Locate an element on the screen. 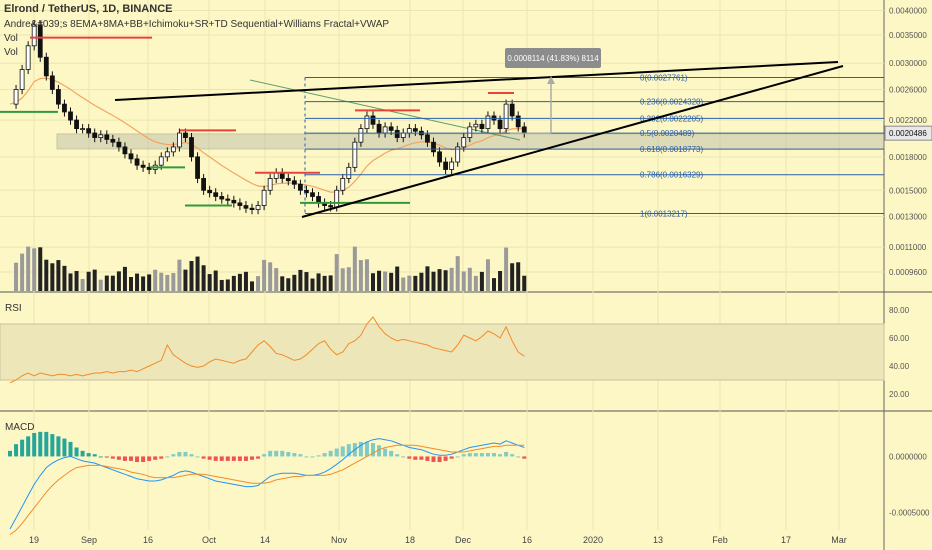 The width and height of the screenshot is (932, 550). price-tick-label: 0.0026000 is located at coordinates (908, 89).